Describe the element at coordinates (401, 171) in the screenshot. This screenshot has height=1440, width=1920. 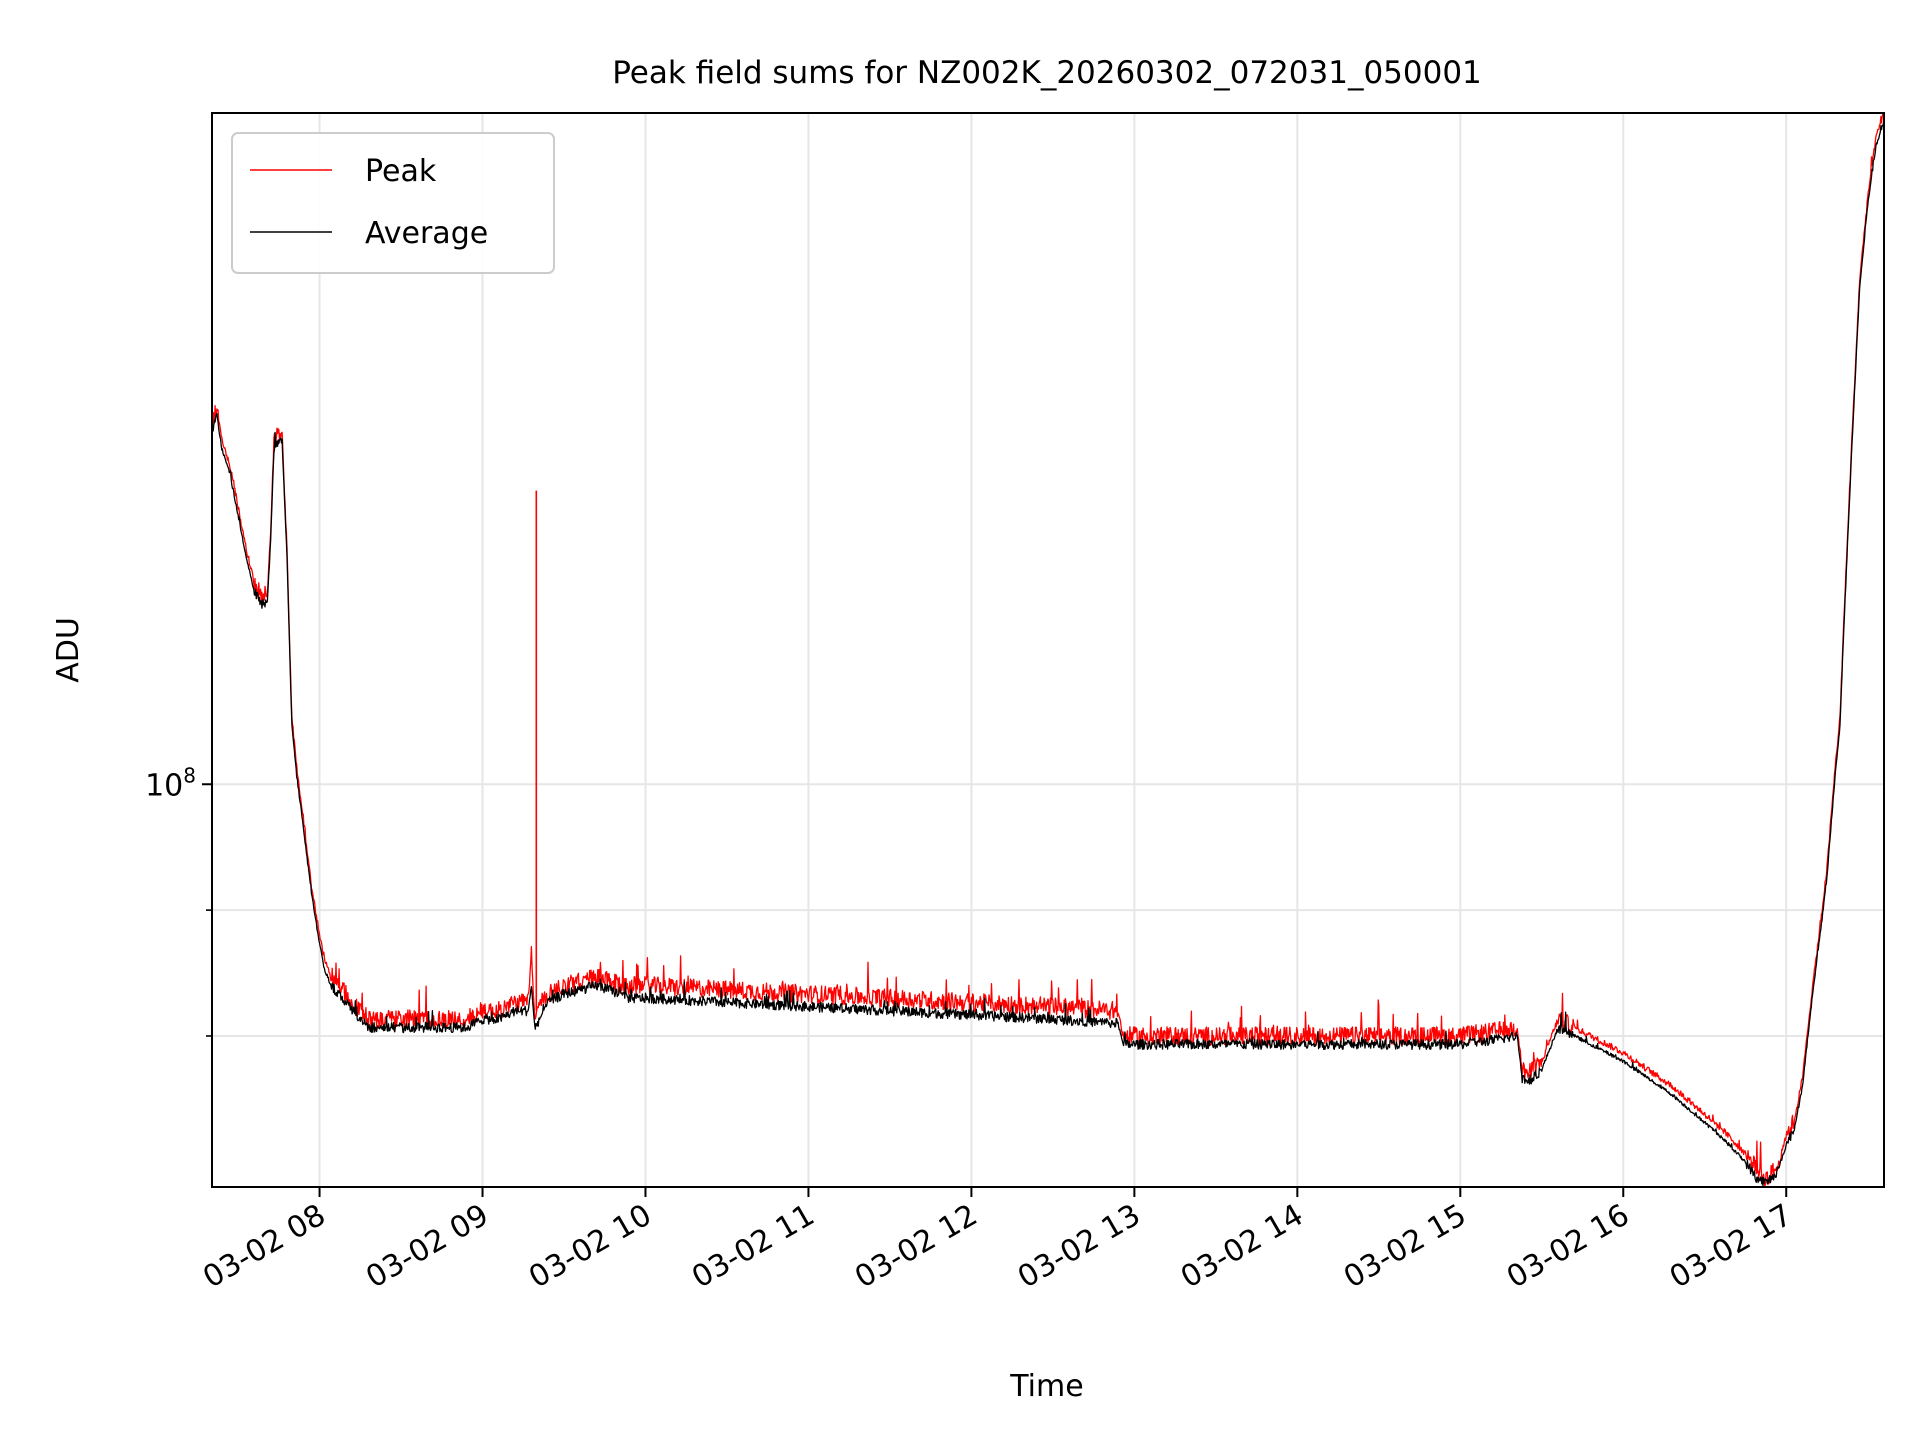
I see `legend-label-peak: Peak` at that location.